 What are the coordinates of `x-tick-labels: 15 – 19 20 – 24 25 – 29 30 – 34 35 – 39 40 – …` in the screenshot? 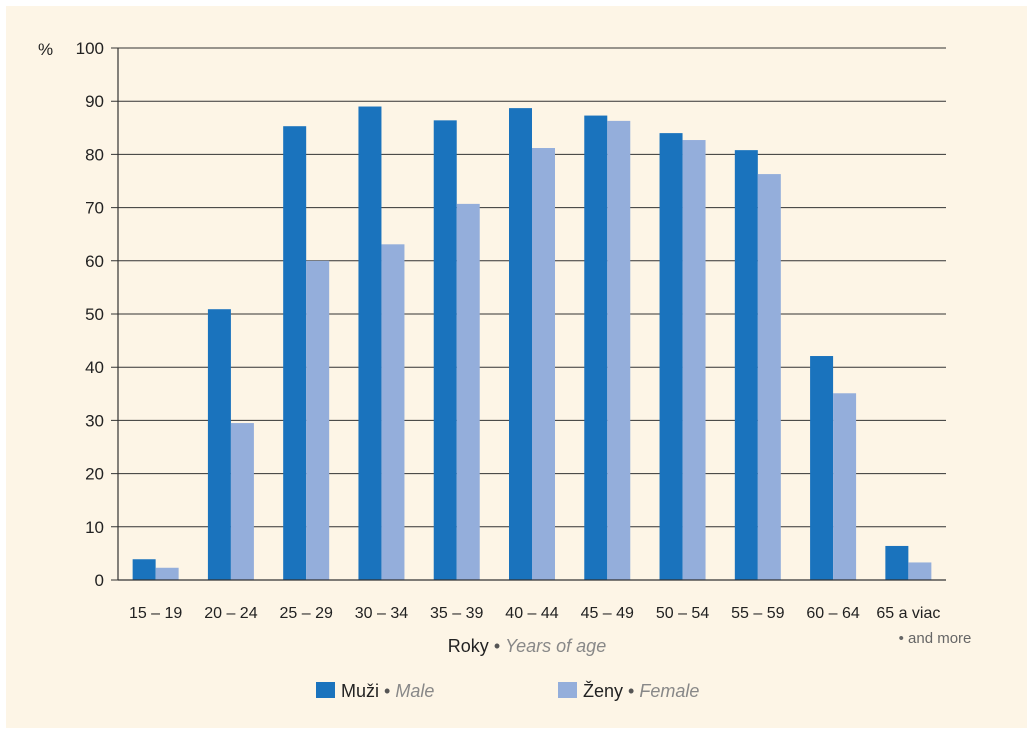 It's located at (534, 613).